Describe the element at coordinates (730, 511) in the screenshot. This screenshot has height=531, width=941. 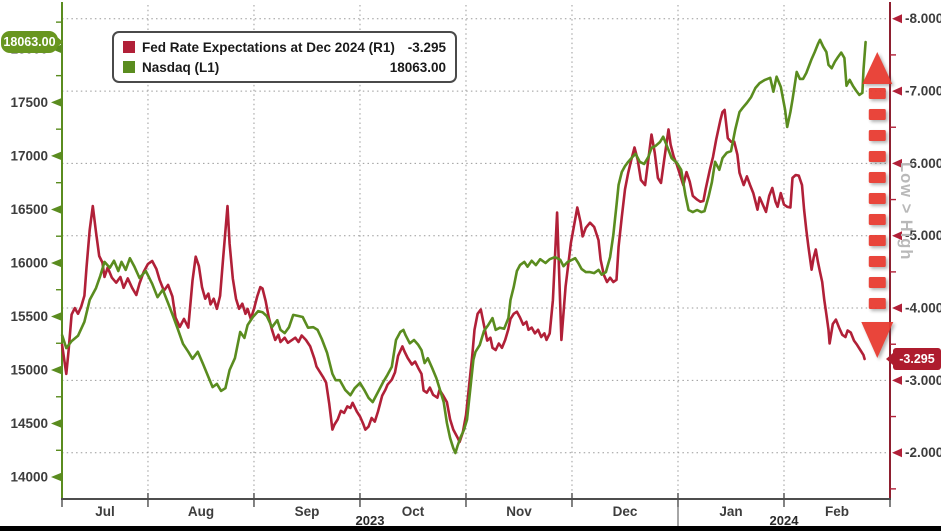
I see `month-label: Jan` at that location.